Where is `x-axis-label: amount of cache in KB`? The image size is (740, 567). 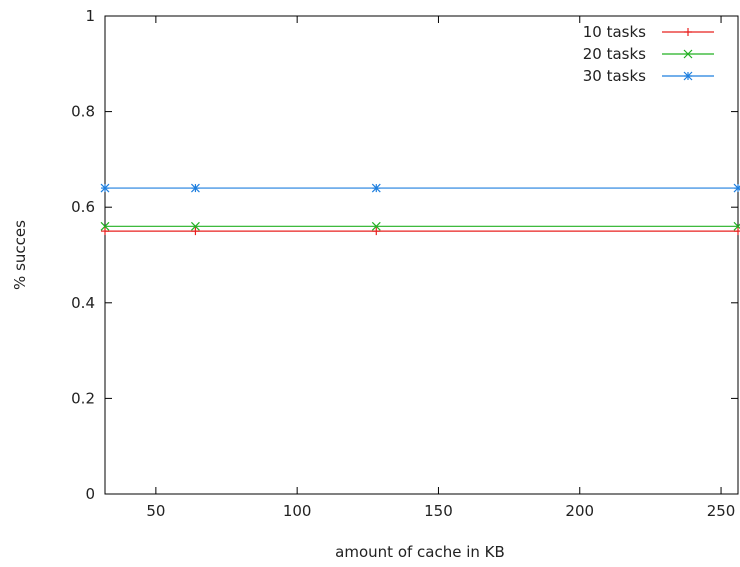
x-axis-label: amount of cache in KB is located at coordinates (420, 552).